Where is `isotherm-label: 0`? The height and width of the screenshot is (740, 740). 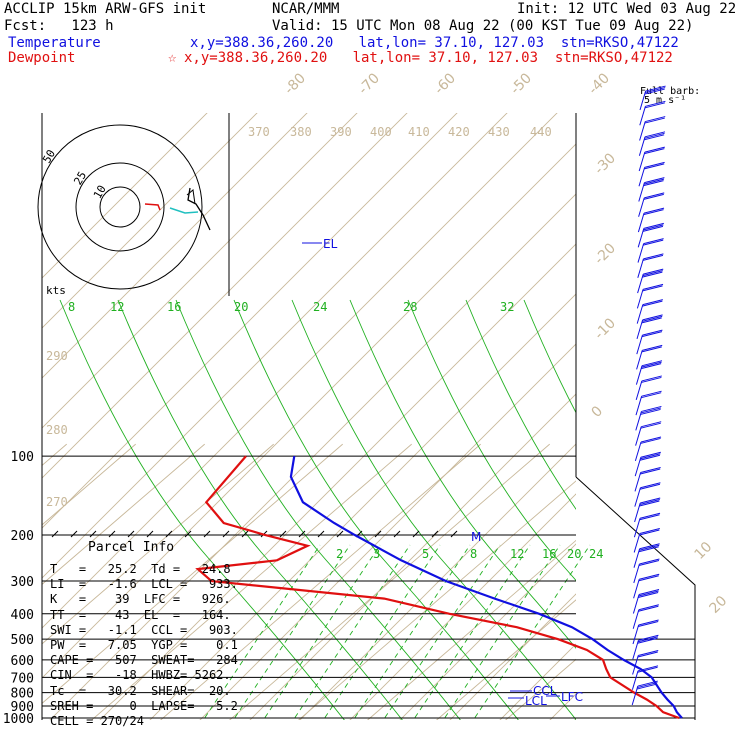 isotherm-label: 0 is located at coordinates (598, 412).